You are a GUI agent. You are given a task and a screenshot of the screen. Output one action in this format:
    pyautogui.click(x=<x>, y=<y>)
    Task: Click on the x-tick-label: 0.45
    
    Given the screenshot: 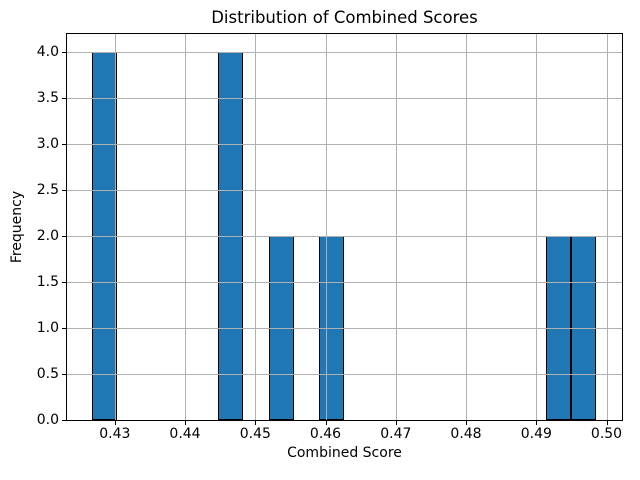 What is the action you would take?
    pyautogui.click(x=255, y=434)
    